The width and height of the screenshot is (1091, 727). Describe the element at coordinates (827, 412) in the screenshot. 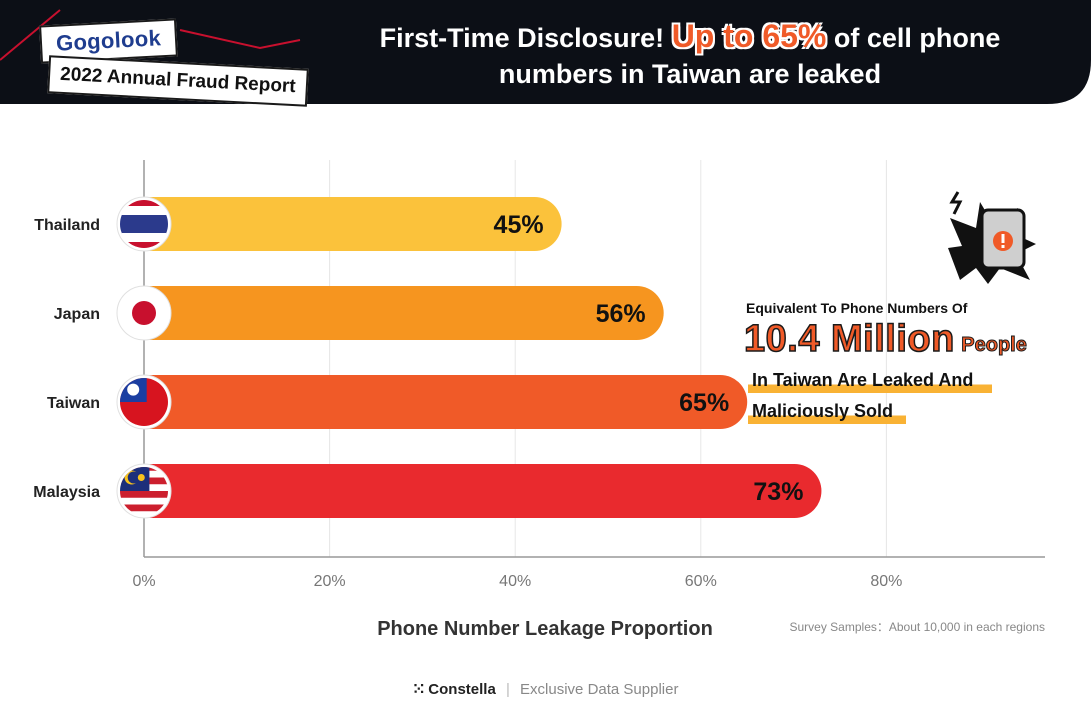

I see `callout-line-2: Maliciously Sold` at that location.